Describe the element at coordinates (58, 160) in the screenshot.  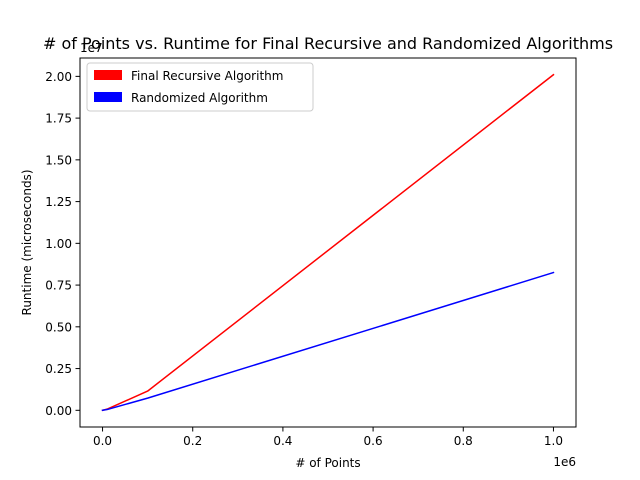
I see `y-tick-label: 1.50` at that location.